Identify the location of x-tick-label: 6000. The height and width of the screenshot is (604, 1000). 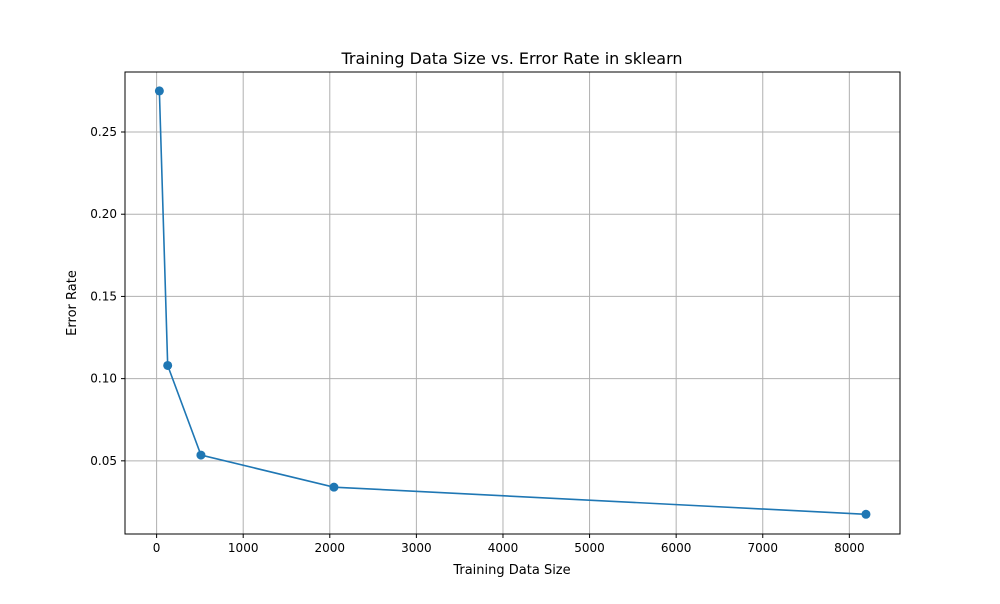
(676, 548).